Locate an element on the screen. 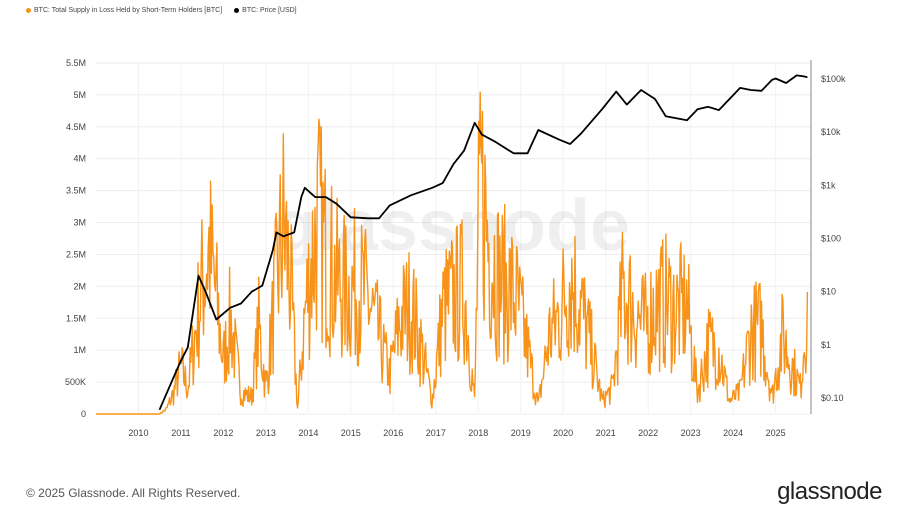 This screenshot has height=513, width=912. x-tick-label: 2018 is located at coordinates (478, 433).